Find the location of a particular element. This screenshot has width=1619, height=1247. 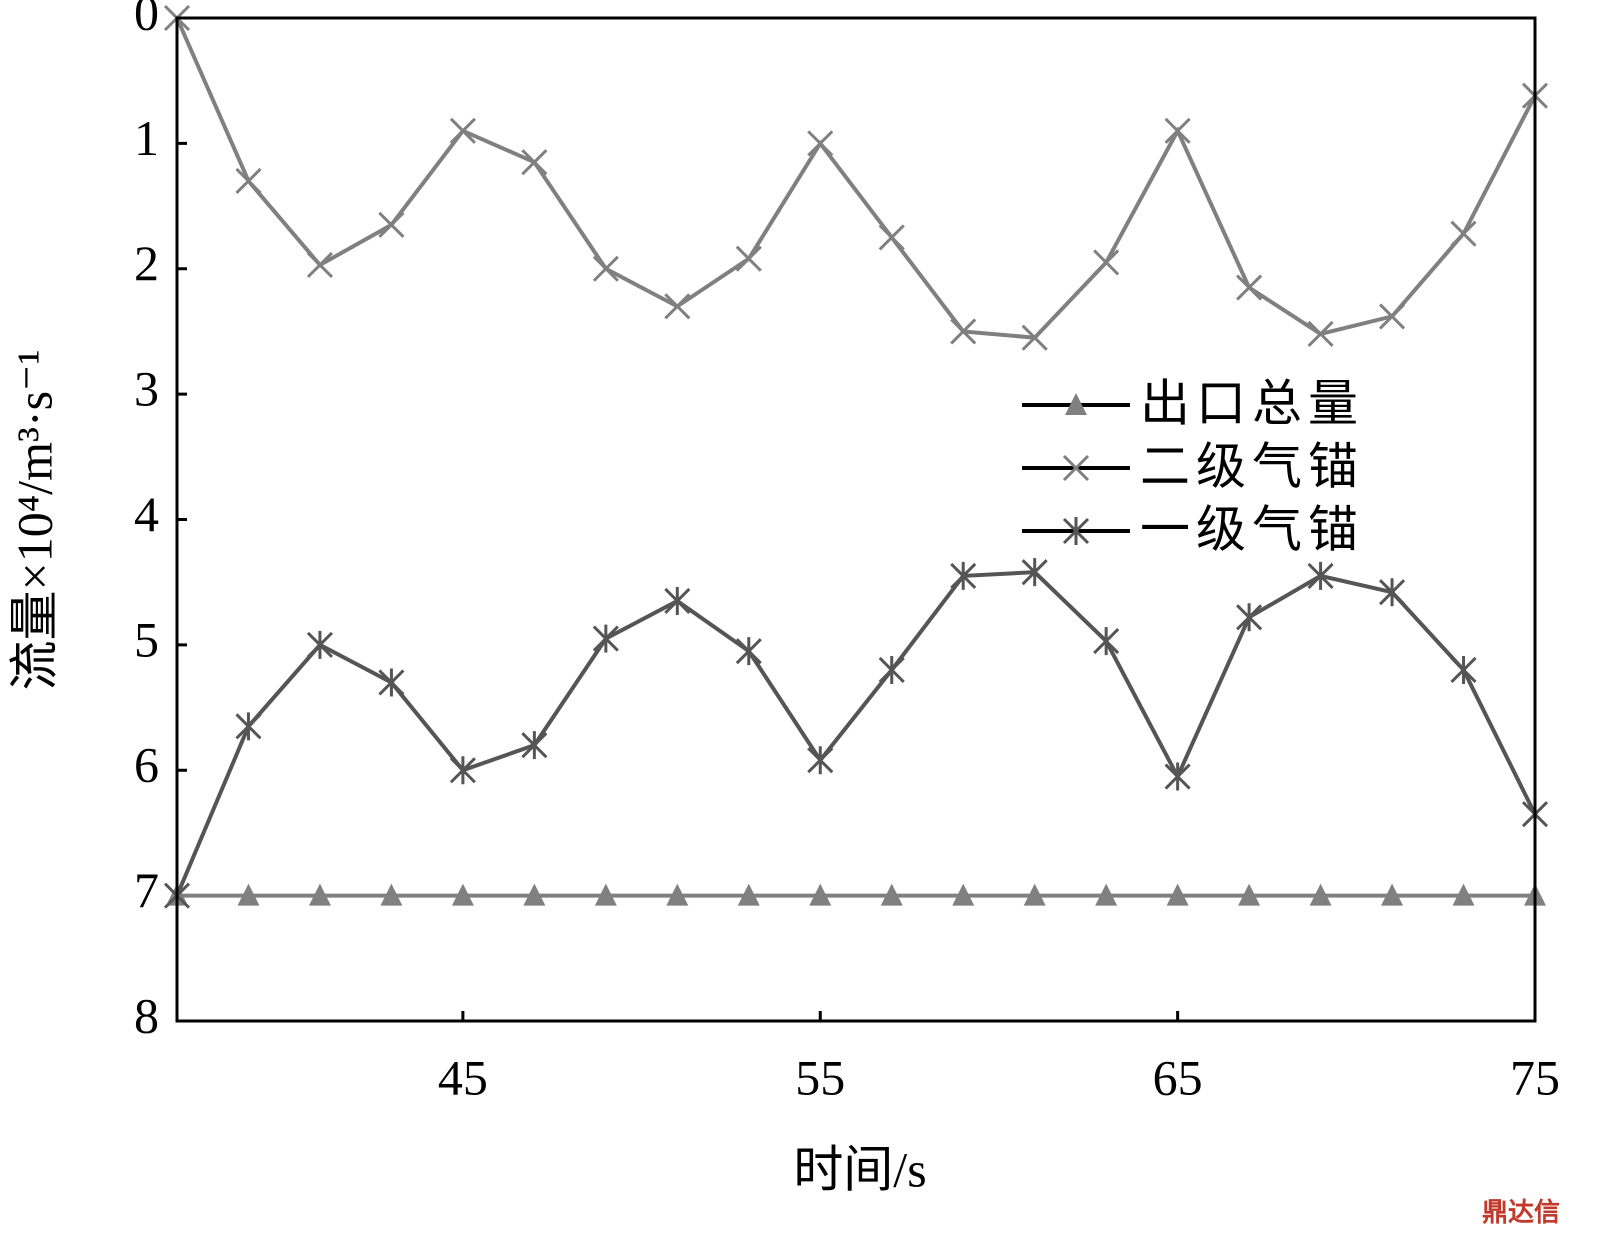

y-axis-label: 流量×10⁴/m³·s⁻¹ is located at coordinates (34, 520).